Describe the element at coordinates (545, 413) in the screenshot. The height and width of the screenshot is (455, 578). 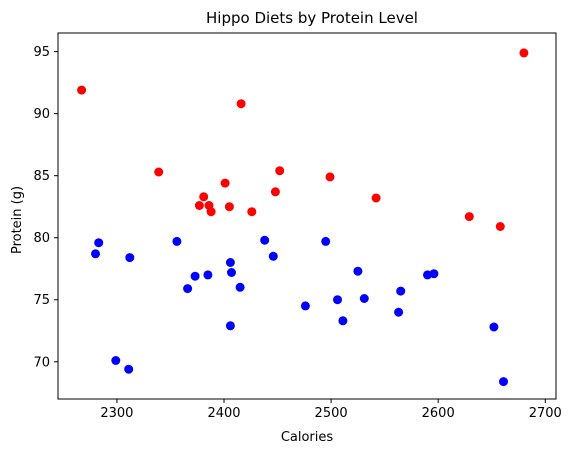
I see `x-tick-label: 2700` at that location.